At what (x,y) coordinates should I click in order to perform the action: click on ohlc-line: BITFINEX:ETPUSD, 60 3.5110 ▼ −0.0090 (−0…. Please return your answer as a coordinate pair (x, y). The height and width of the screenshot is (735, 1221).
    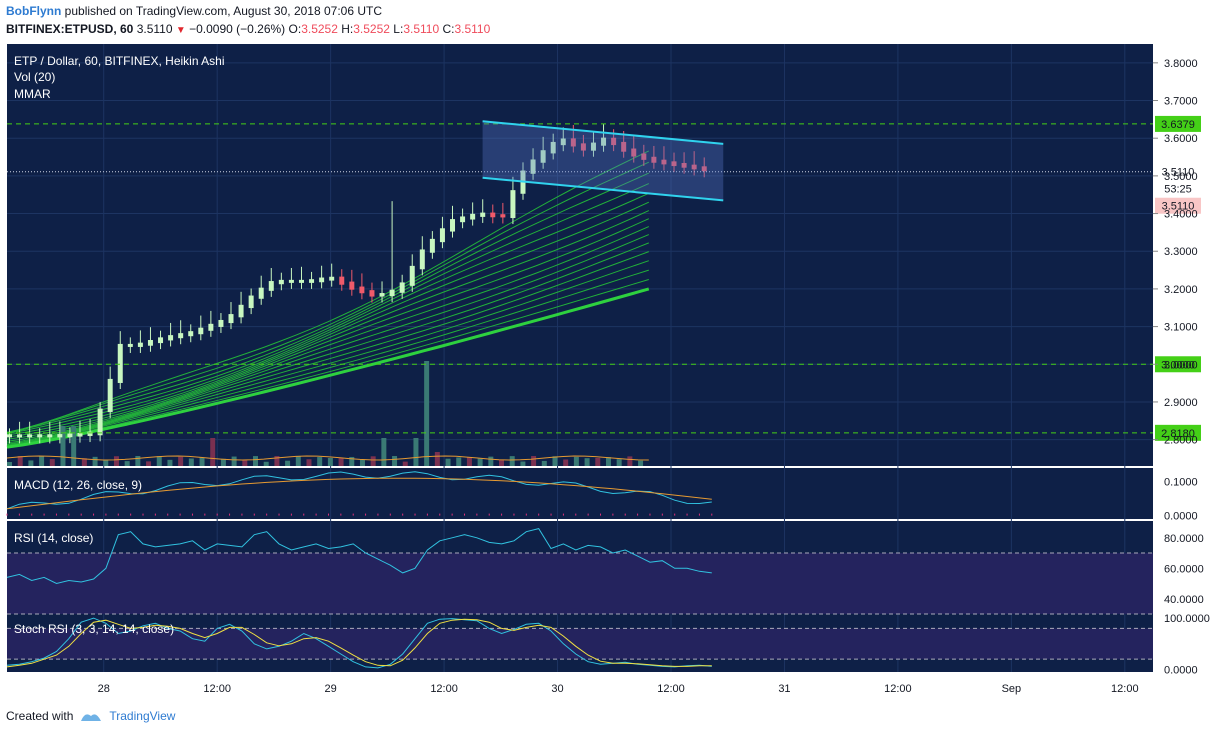
    Looking at the image, I should click on (248, 29).